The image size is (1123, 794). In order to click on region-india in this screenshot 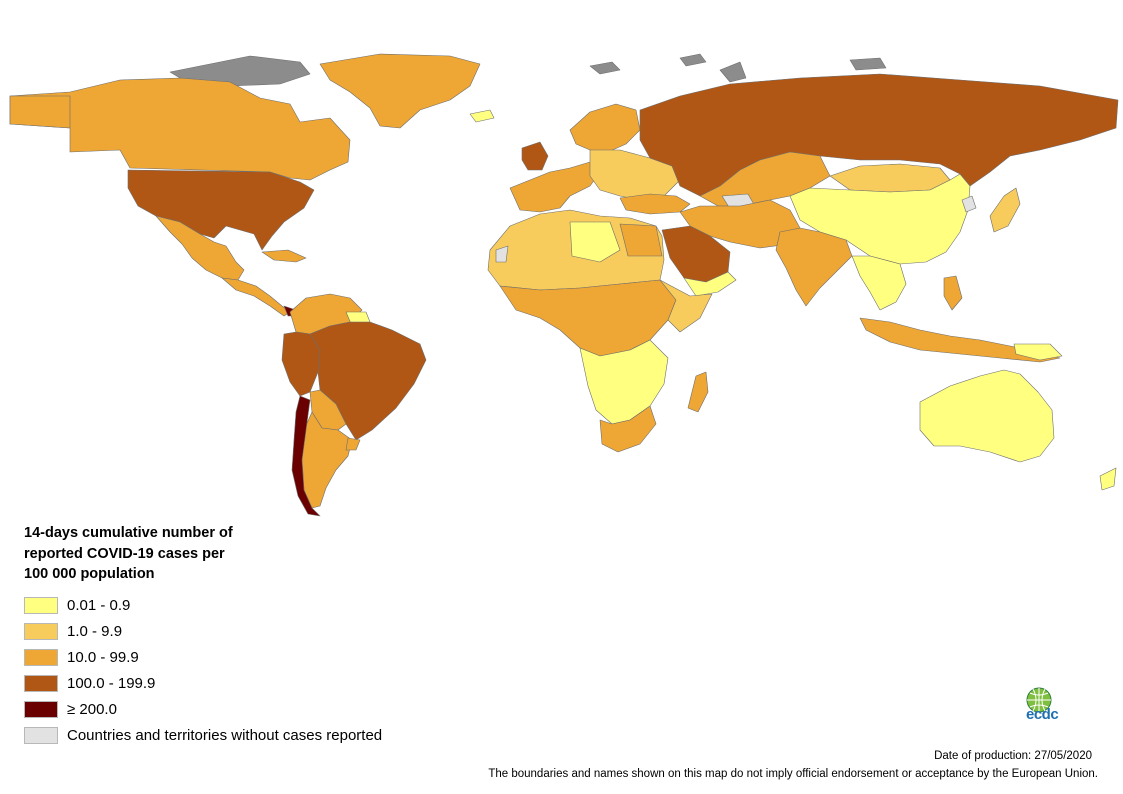, I will do `click(814, 267)`.